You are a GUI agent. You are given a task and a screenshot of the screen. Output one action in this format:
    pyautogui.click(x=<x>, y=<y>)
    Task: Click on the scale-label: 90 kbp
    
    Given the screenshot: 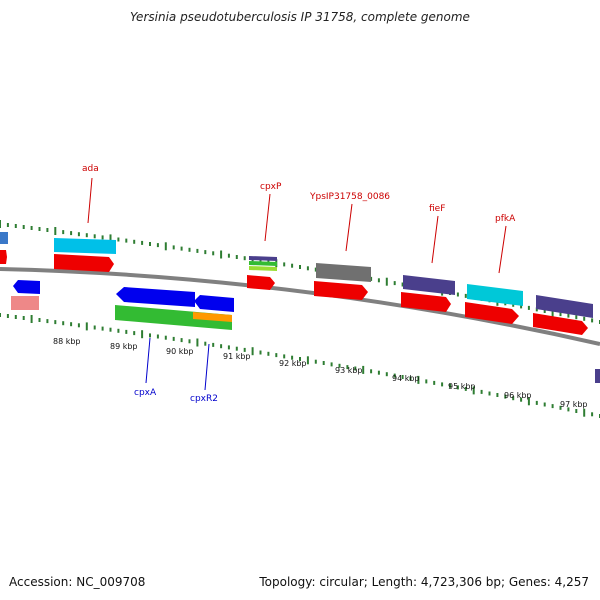 What is the action you would take?
    pyautogui.click(x=180, y=351)
    